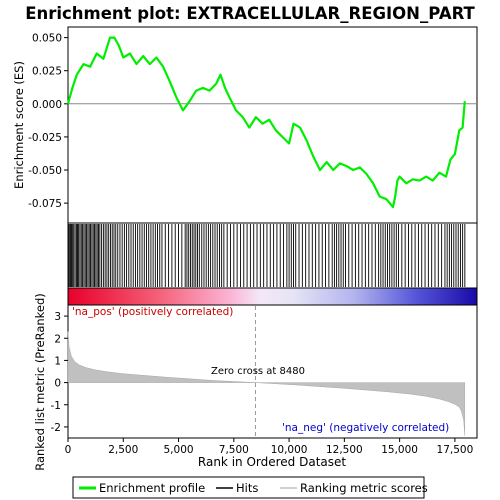 The image size is (500, 500). I want to click on zero-cross-label: Zero cross at 8480, so click(258, 371).